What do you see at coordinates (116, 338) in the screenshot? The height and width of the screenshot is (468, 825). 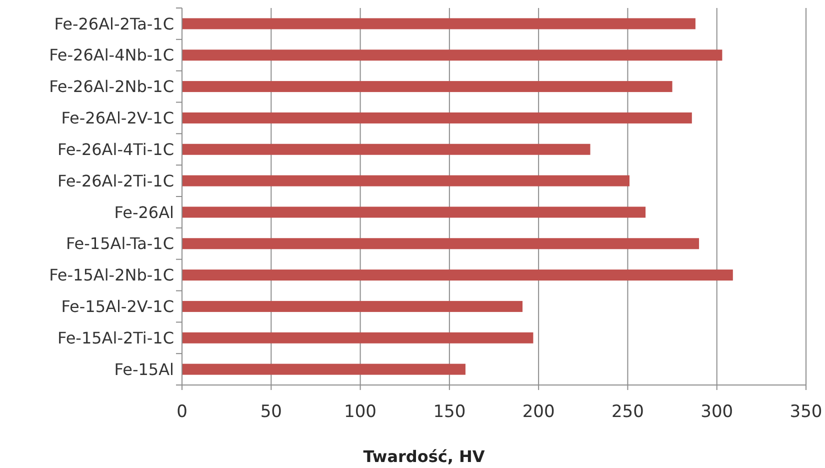 I see `y-tick-label: Fe-15Al-2Ti-1C` at bounding box center [116, 338].